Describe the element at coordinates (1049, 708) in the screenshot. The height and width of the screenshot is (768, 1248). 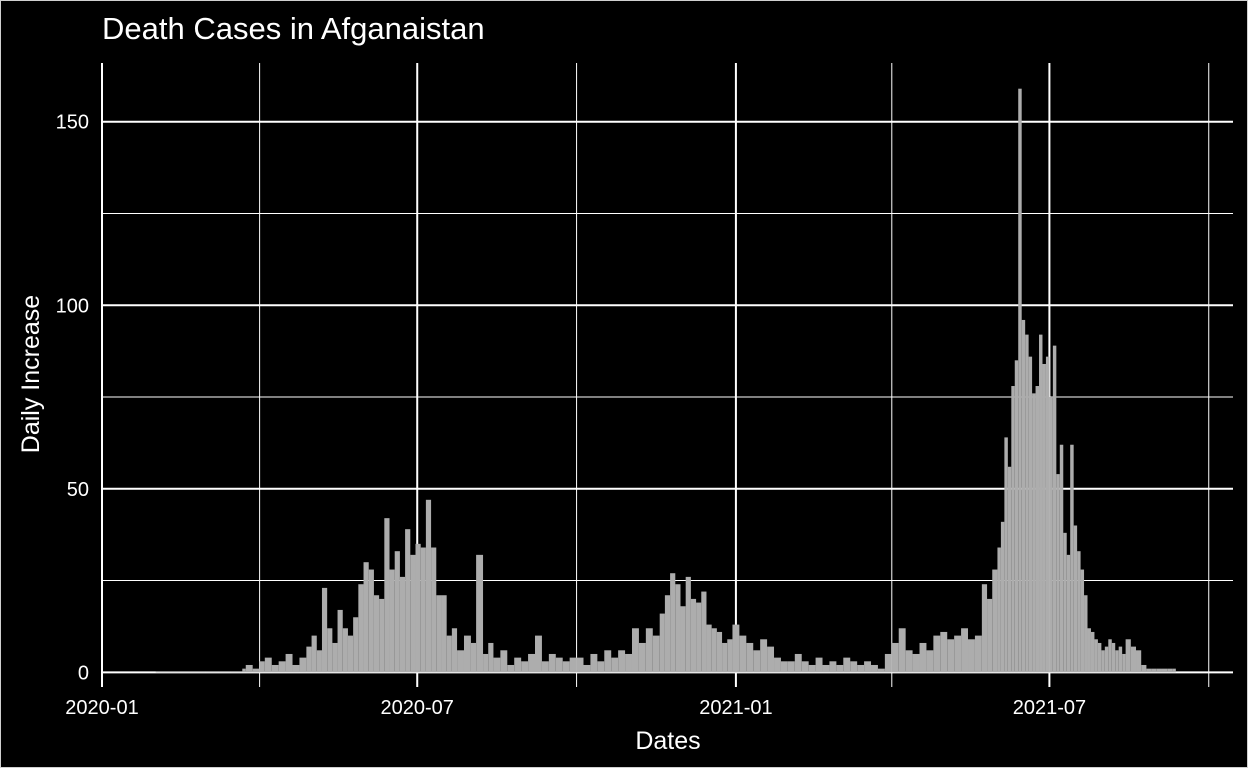
I see `x-tick-label: 2021-07` at that location.